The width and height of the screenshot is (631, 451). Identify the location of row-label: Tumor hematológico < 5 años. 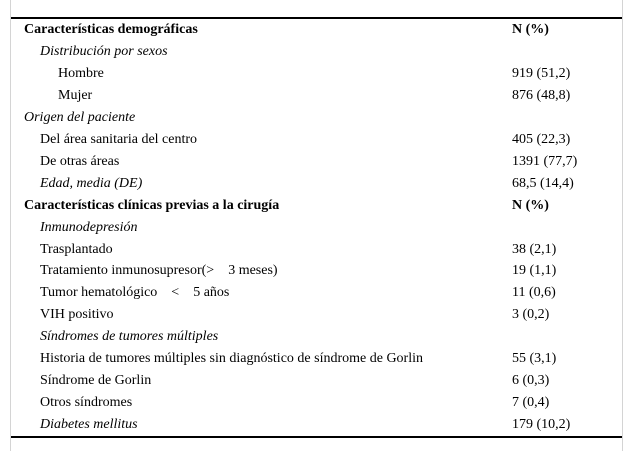
(135, 293).